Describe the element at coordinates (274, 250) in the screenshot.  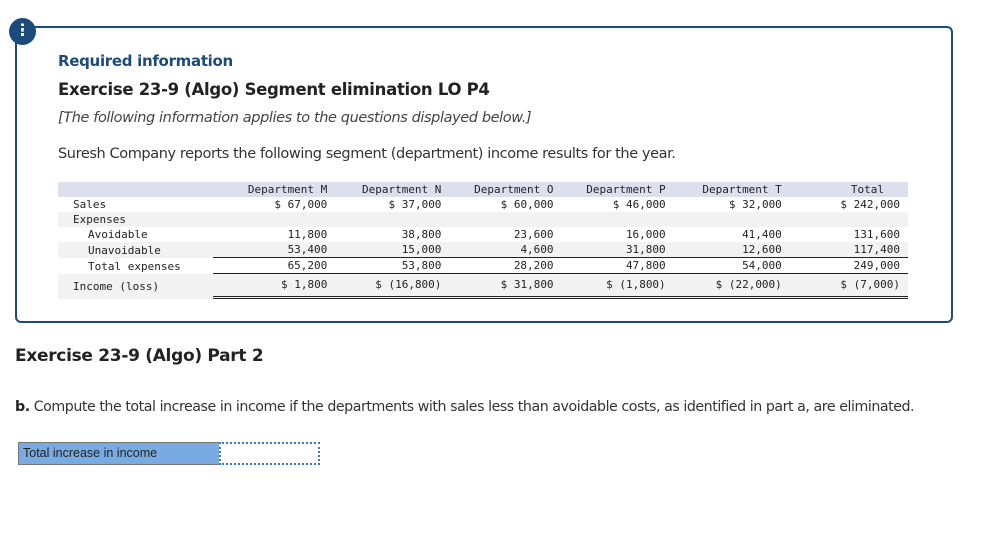
I see `cell: 53,400` at that location.